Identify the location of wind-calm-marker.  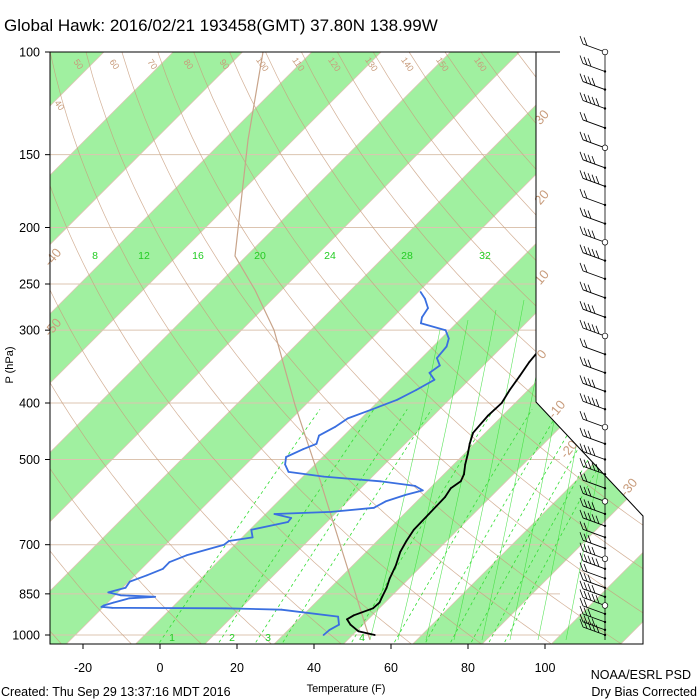
(605, 501).